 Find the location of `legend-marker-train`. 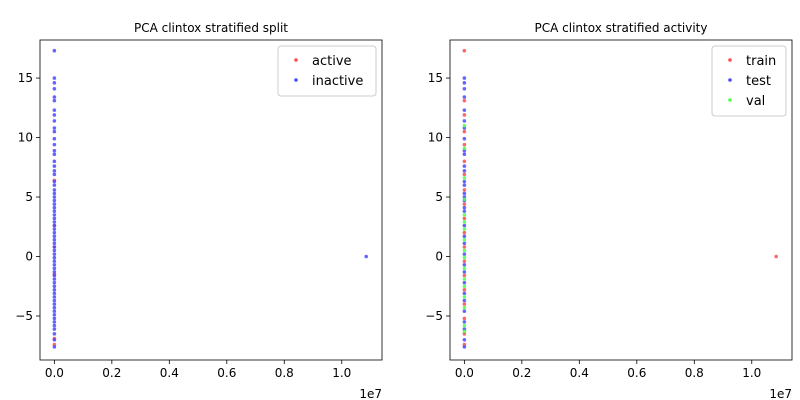

legend-marker-train is located at coordinates (730, 60).